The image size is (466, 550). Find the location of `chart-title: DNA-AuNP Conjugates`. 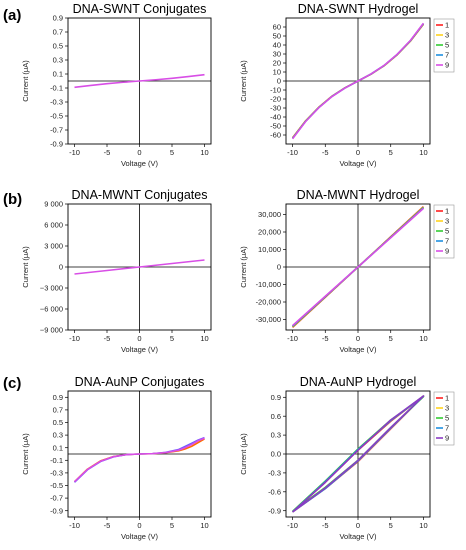

chart-title: DNA-AuNP Conjugates is located at coordinates (140, 382).